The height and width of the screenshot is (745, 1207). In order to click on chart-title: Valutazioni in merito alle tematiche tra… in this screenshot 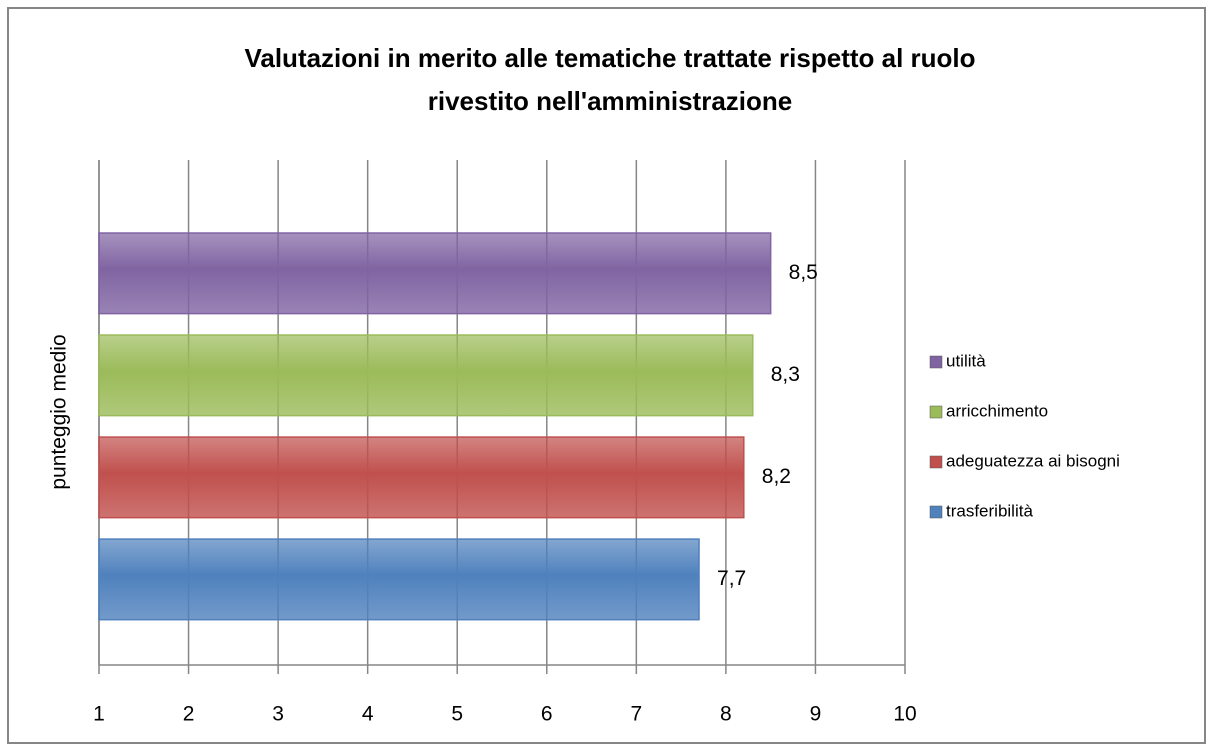, I will do `click(609, 58)`.